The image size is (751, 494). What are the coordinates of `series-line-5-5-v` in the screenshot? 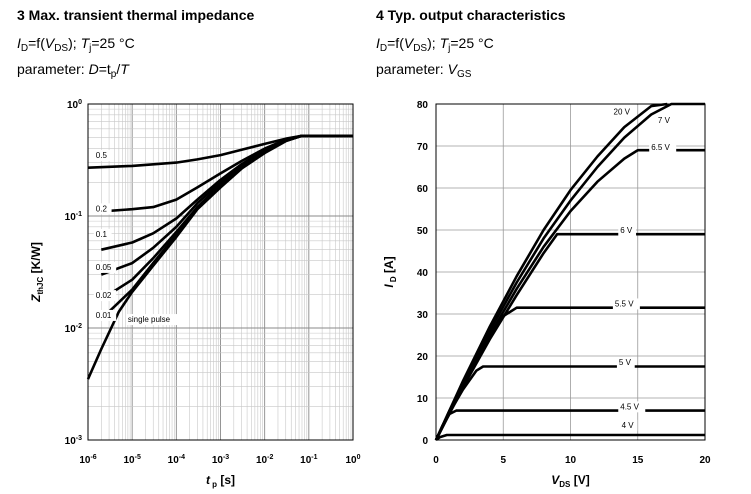 It's located at (569, 373).